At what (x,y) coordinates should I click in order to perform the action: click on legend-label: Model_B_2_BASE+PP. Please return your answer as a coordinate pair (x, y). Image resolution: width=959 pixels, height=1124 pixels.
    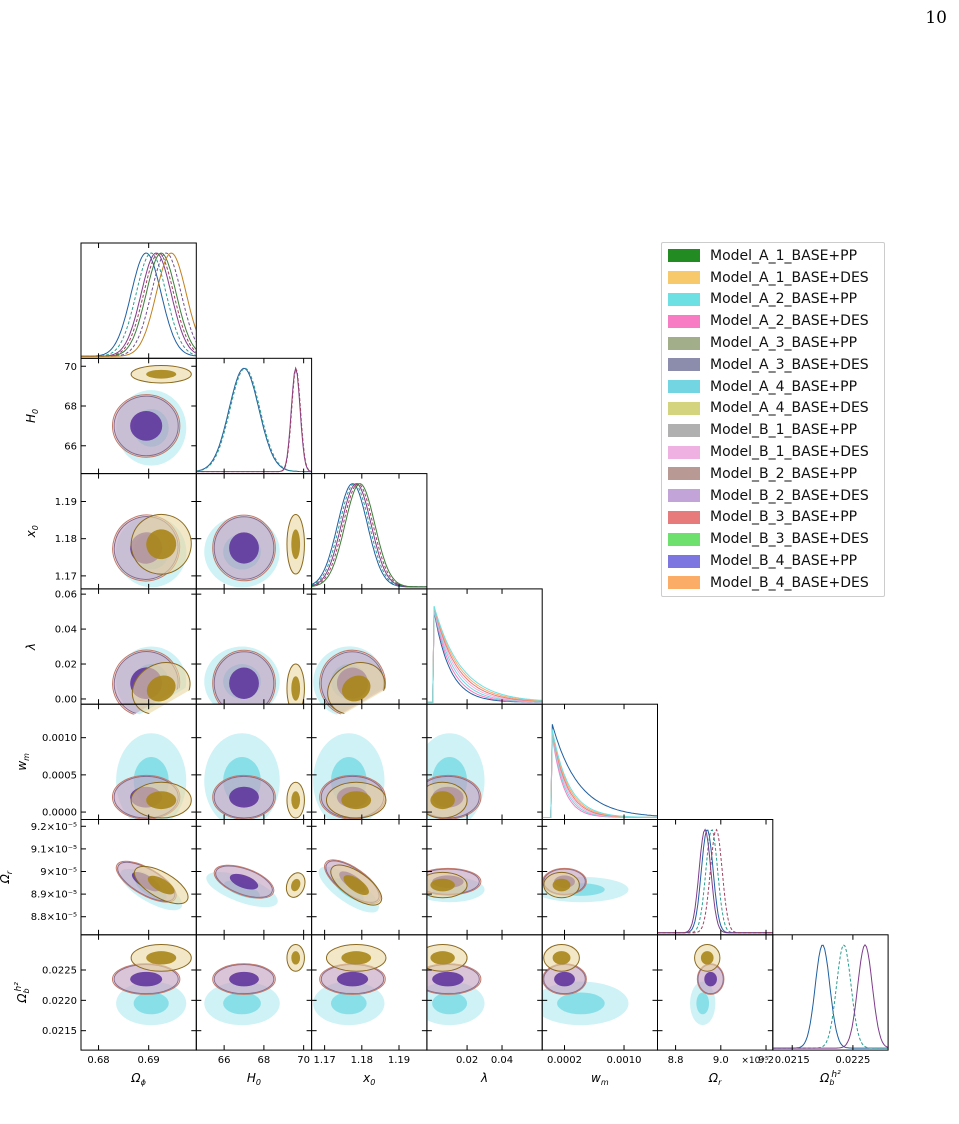
    Looking at the image, I should click on (784, 473).